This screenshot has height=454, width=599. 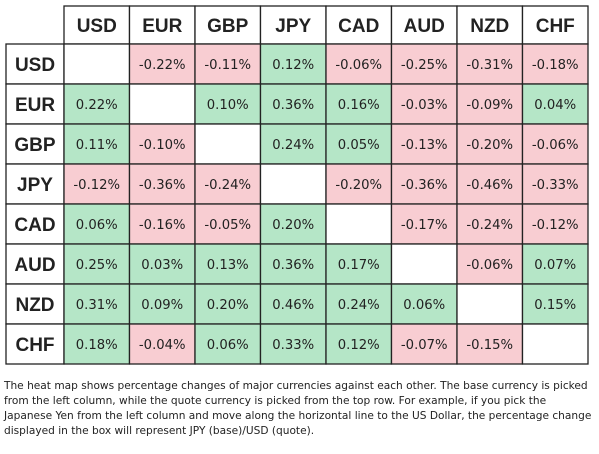 What do you see at coordinates (489, 185) in the screenshot?
I see `cell-label-jpy-nzd: -0.46%` at bounding box center [489, 185].